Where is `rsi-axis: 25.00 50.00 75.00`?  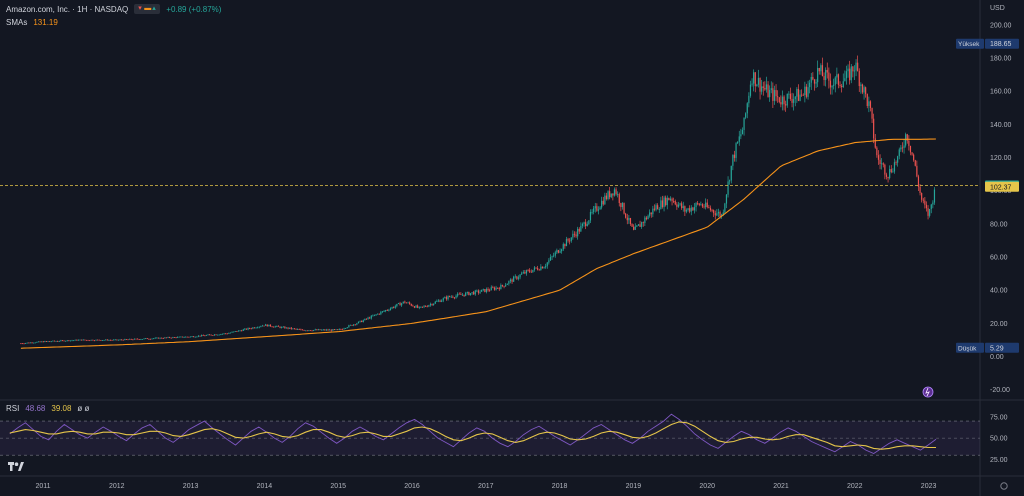 rsi-axis: 25.00 50.00 75.00 is located at coordinates (999, 439).